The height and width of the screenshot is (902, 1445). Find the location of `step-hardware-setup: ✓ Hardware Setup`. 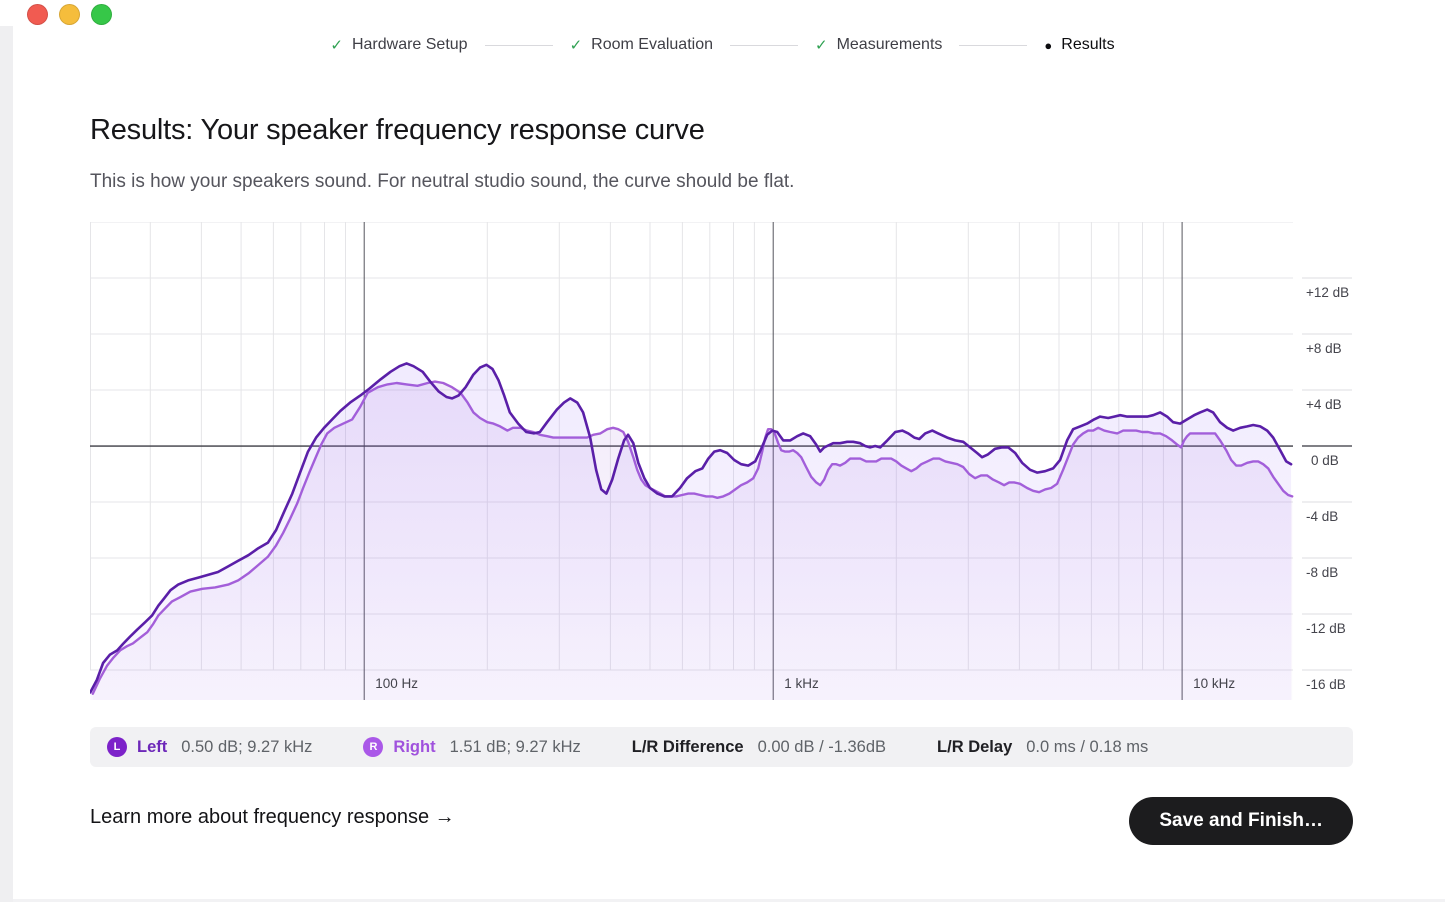

step-hardware-setup: ✓ Hardware Setup is located at coordinates (398, 45).